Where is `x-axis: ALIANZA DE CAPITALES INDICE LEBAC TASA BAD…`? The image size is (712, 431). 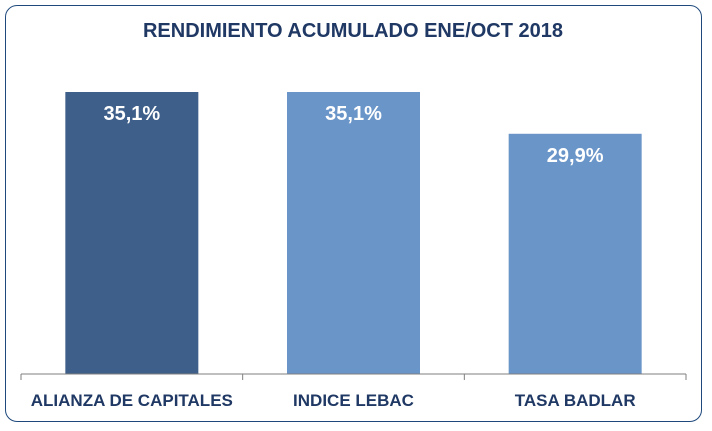 x-axis: ALIANZA DE CAPITALES INDICE LEBAC TASA BAD… is located at coordinates (353, 391).